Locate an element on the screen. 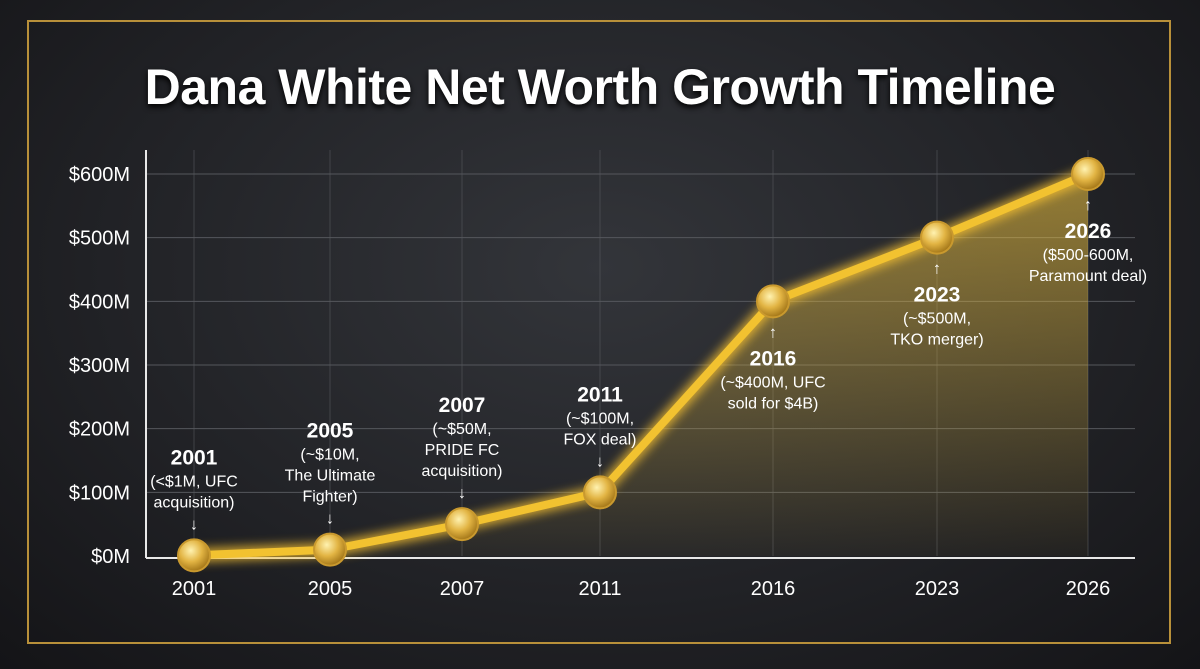  annotation-text: (~$10M, is located at coordinates (329, 455).